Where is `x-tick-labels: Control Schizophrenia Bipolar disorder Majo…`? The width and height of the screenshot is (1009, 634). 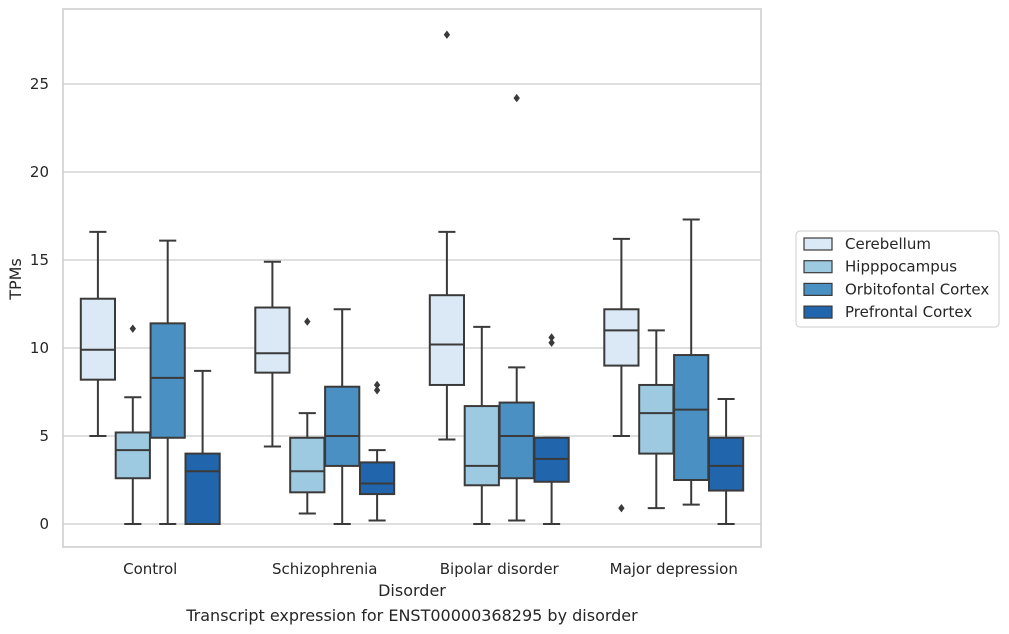
x-tick-labels: Control Schizophrenia Bipolar disorder Majo… is located at coordinates (430, 569).